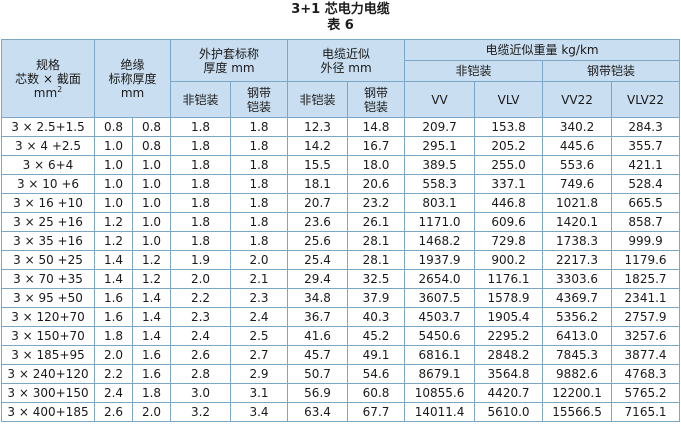  I want to click on table-cell: 3877.4, so click(646, 355).